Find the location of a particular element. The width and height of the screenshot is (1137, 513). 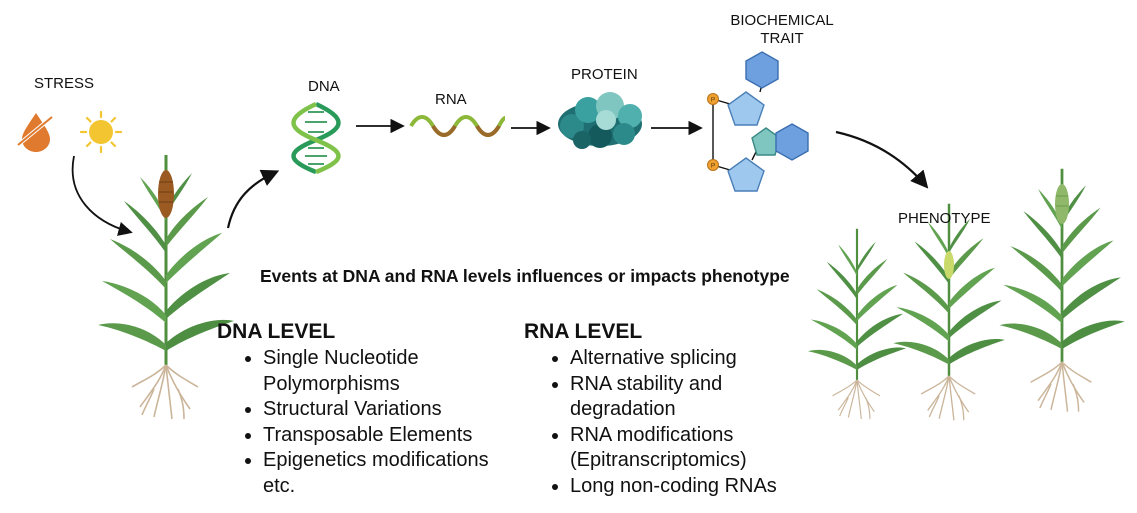

rna-level-title: RNA LEVEL is located at coordinates (583, 331).